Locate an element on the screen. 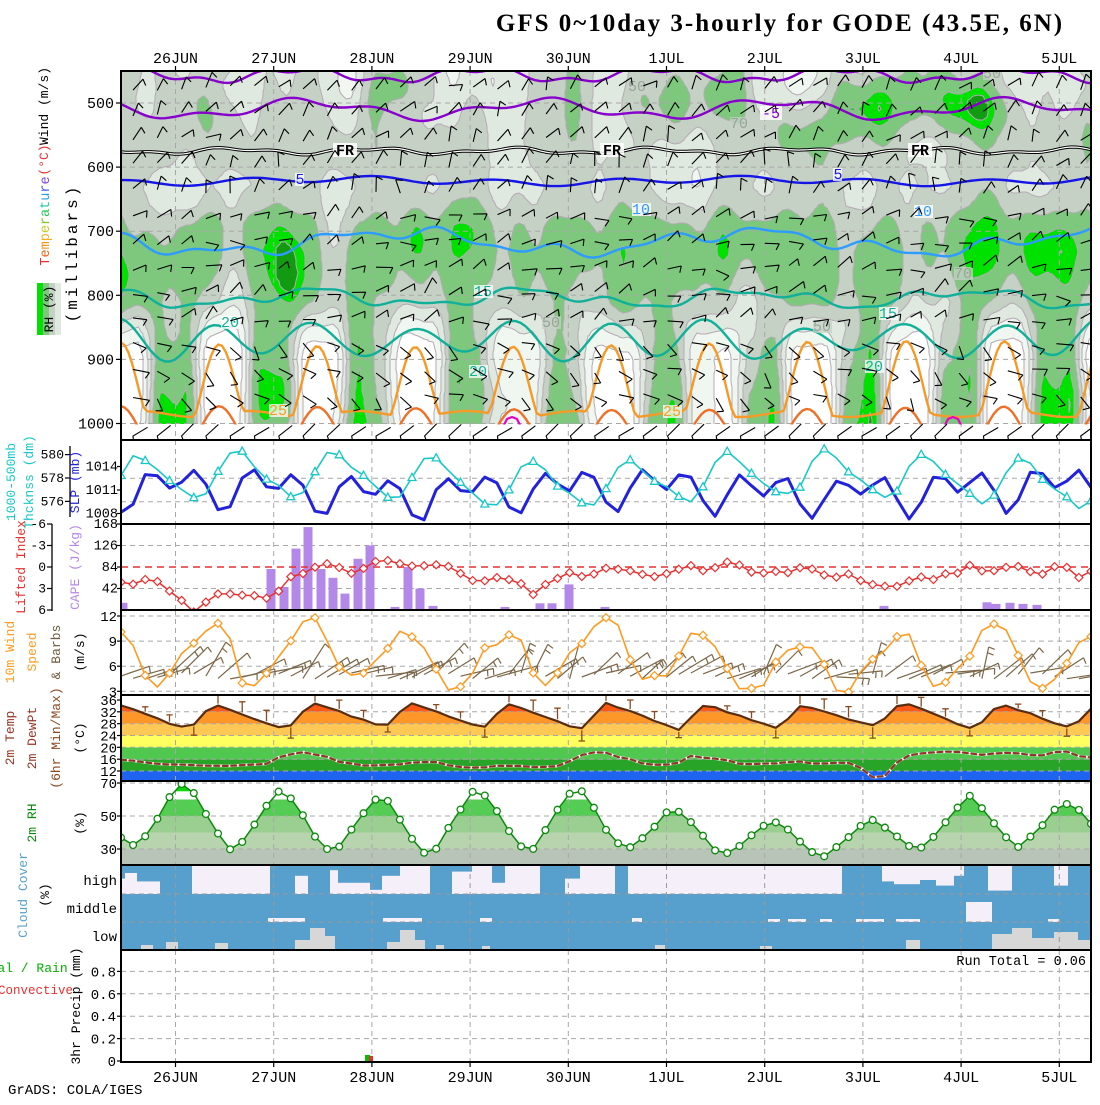 Image resolution: width=1100 pixels, height=1105 pixels. svg-text: Thcknss (dm) is located at coordinates (29, 482).